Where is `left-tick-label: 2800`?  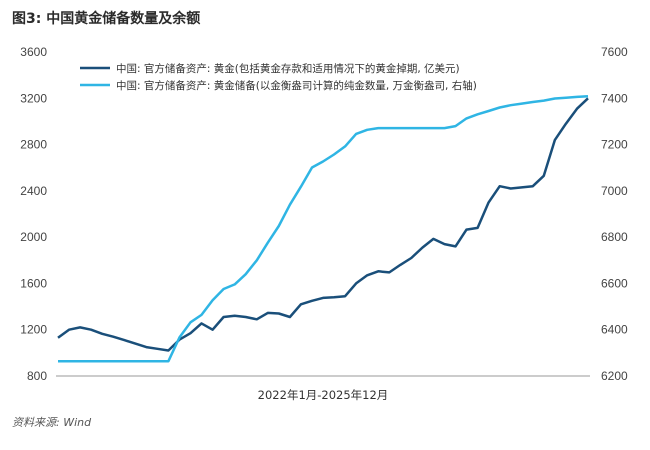 left-tick-label: 2800 is located at coordinates (33, 145).